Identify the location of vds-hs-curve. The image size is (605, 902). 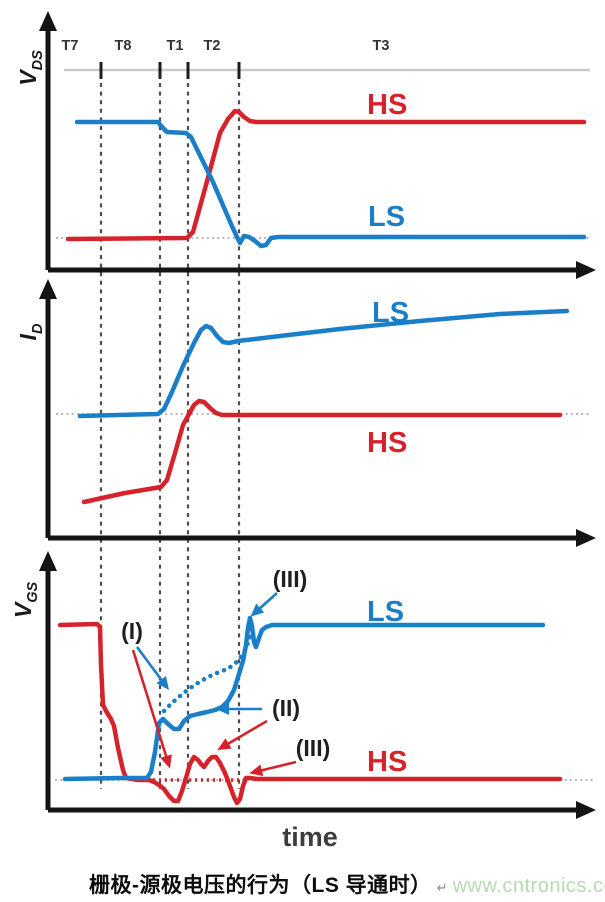
(326, 175).